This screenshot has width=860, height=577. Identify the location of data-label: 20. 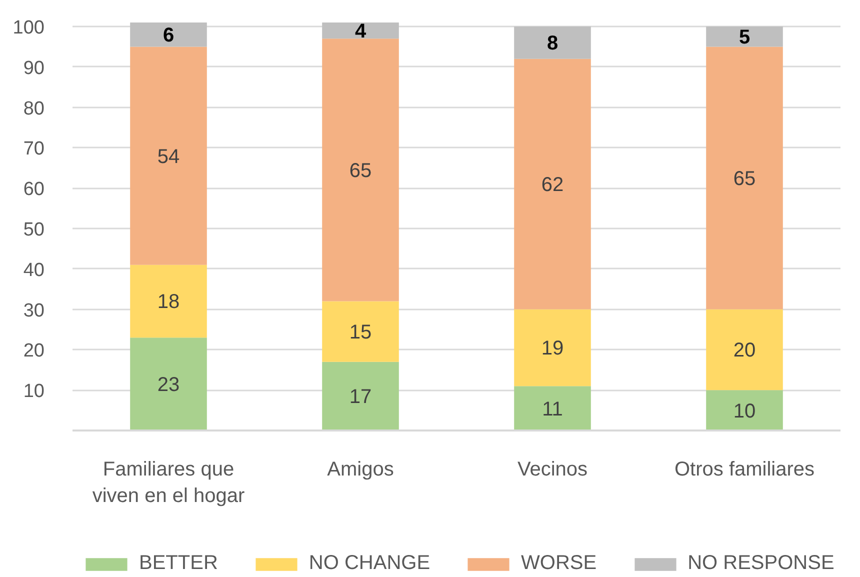
(744, 351).